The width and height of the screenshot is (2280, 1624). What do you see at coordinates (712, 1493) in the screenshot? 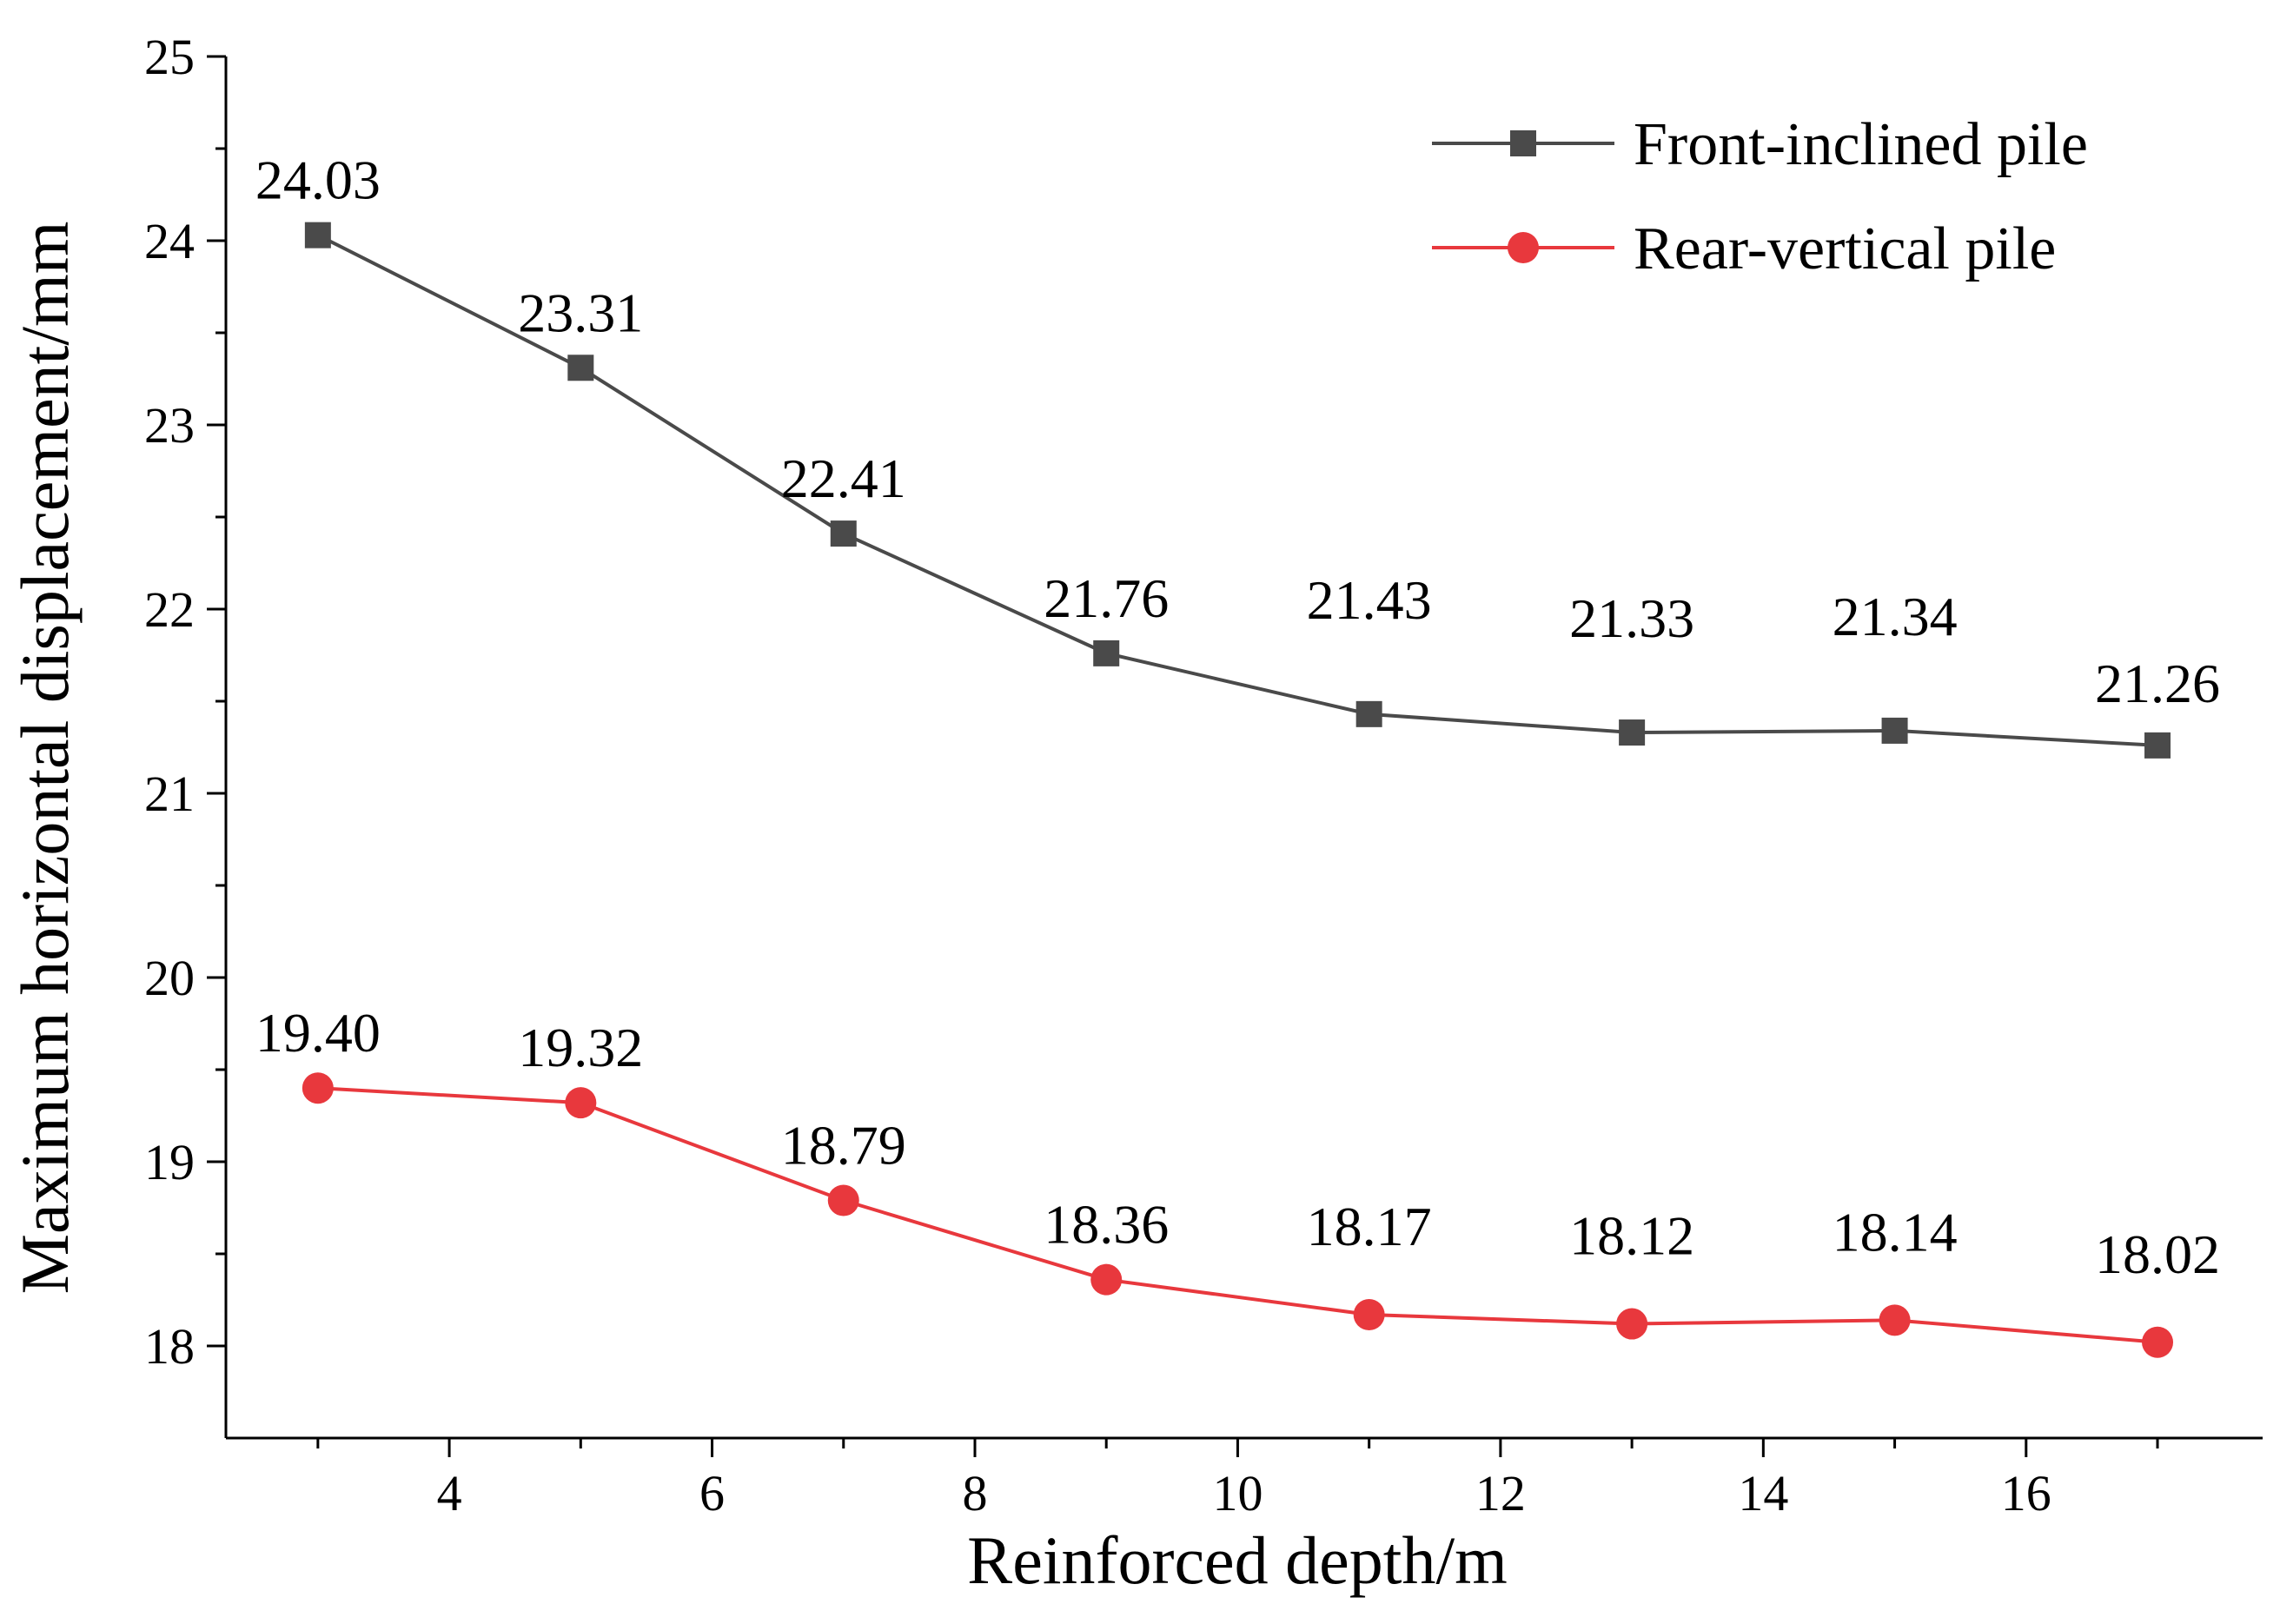
I see `x-tick-label: 6` at bounding box center [712, 1493].